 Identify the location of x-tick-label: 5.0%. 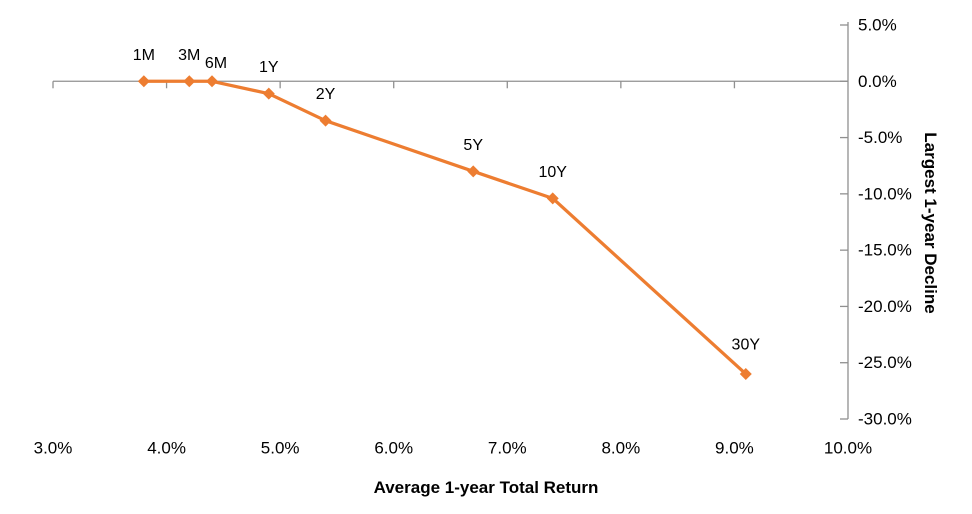
(280, 448).